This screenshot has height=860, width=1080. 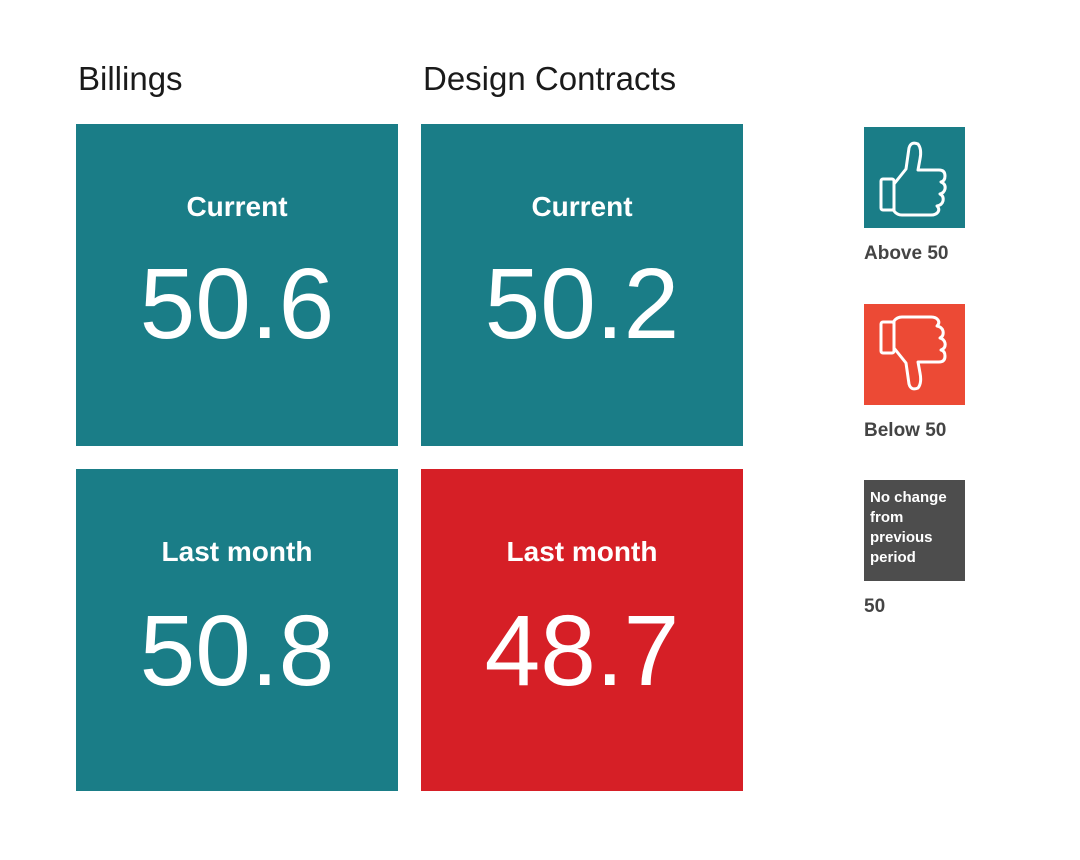 I want to click on column-title-billings: Billings, so click(x=130, y=78).